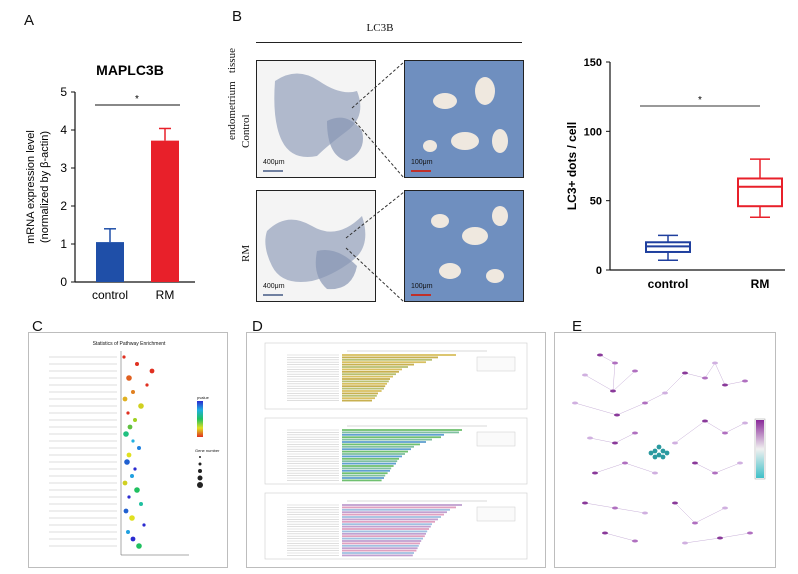 The width and height of the screenshot is (798, 574). What do you see at coordinates (63, 206) in the screenshot?
I see `y-tick-label-a: 2` at bounding box center [63, 206].